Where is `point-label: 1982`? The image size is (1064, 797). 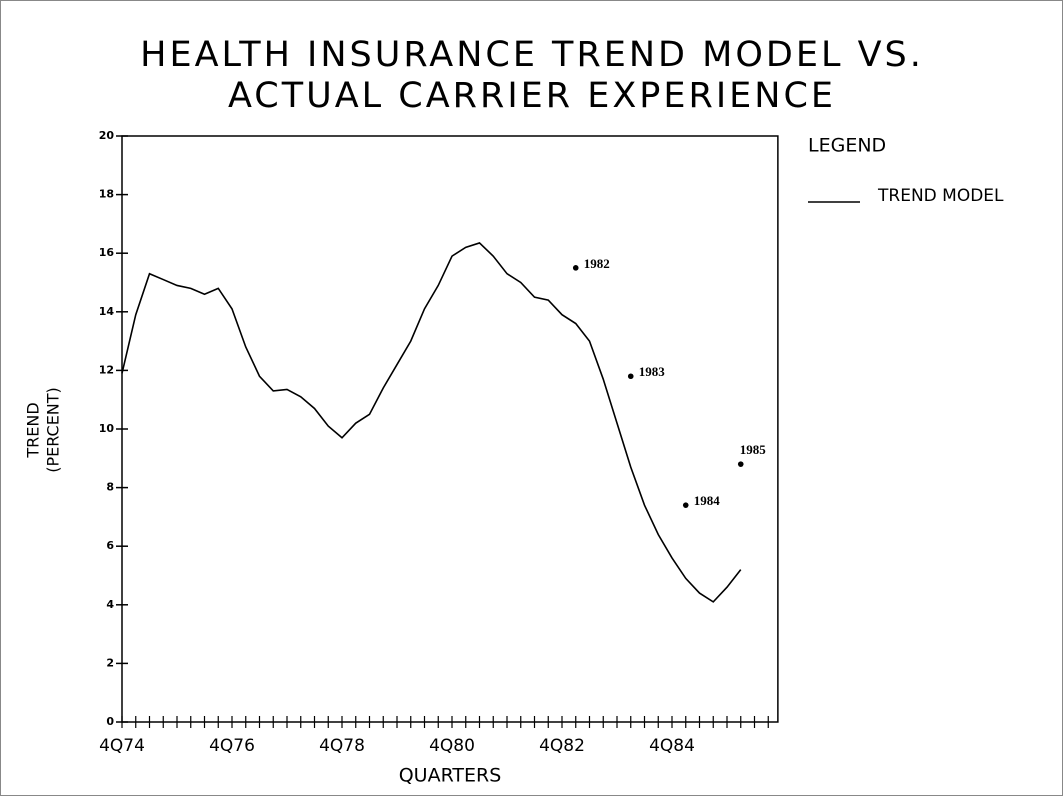
point-label: 1982 is located at coordinates (597, 263).